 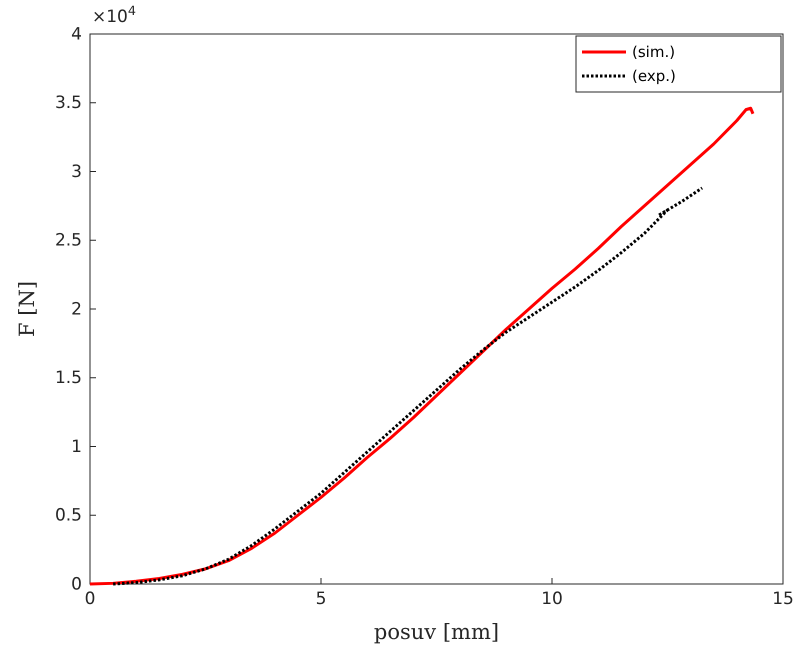 I want to click on y-axis-title: F [N], so click(x=27, y=309).